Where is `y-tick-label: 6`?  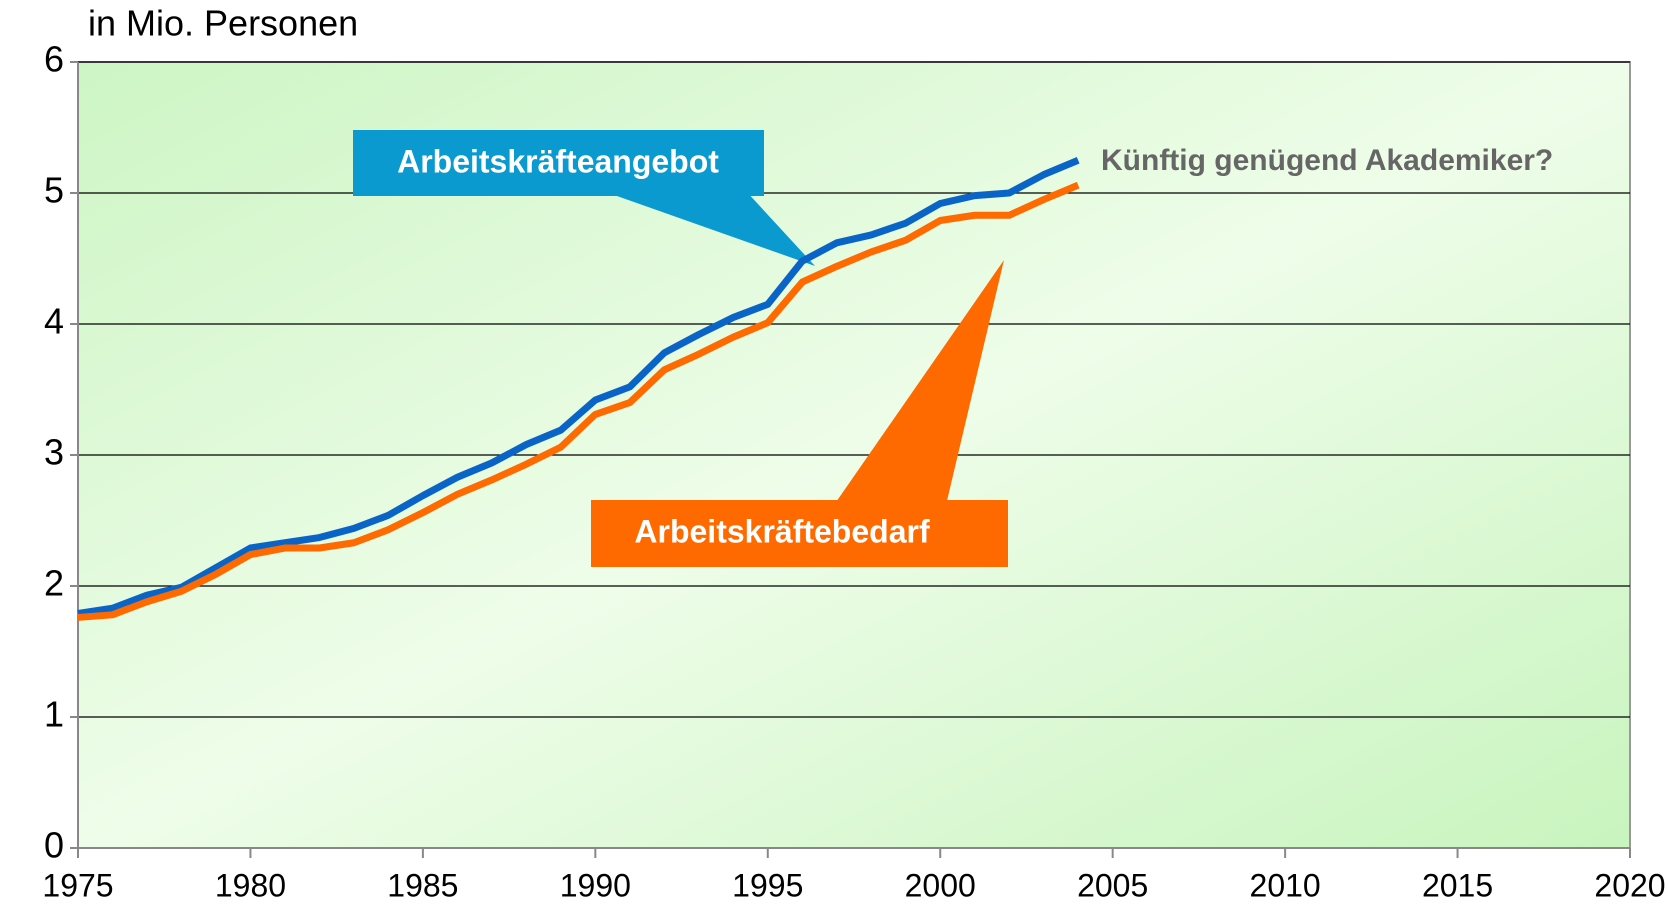 y-tick-label: 6 is located at coordinates (54, 59).